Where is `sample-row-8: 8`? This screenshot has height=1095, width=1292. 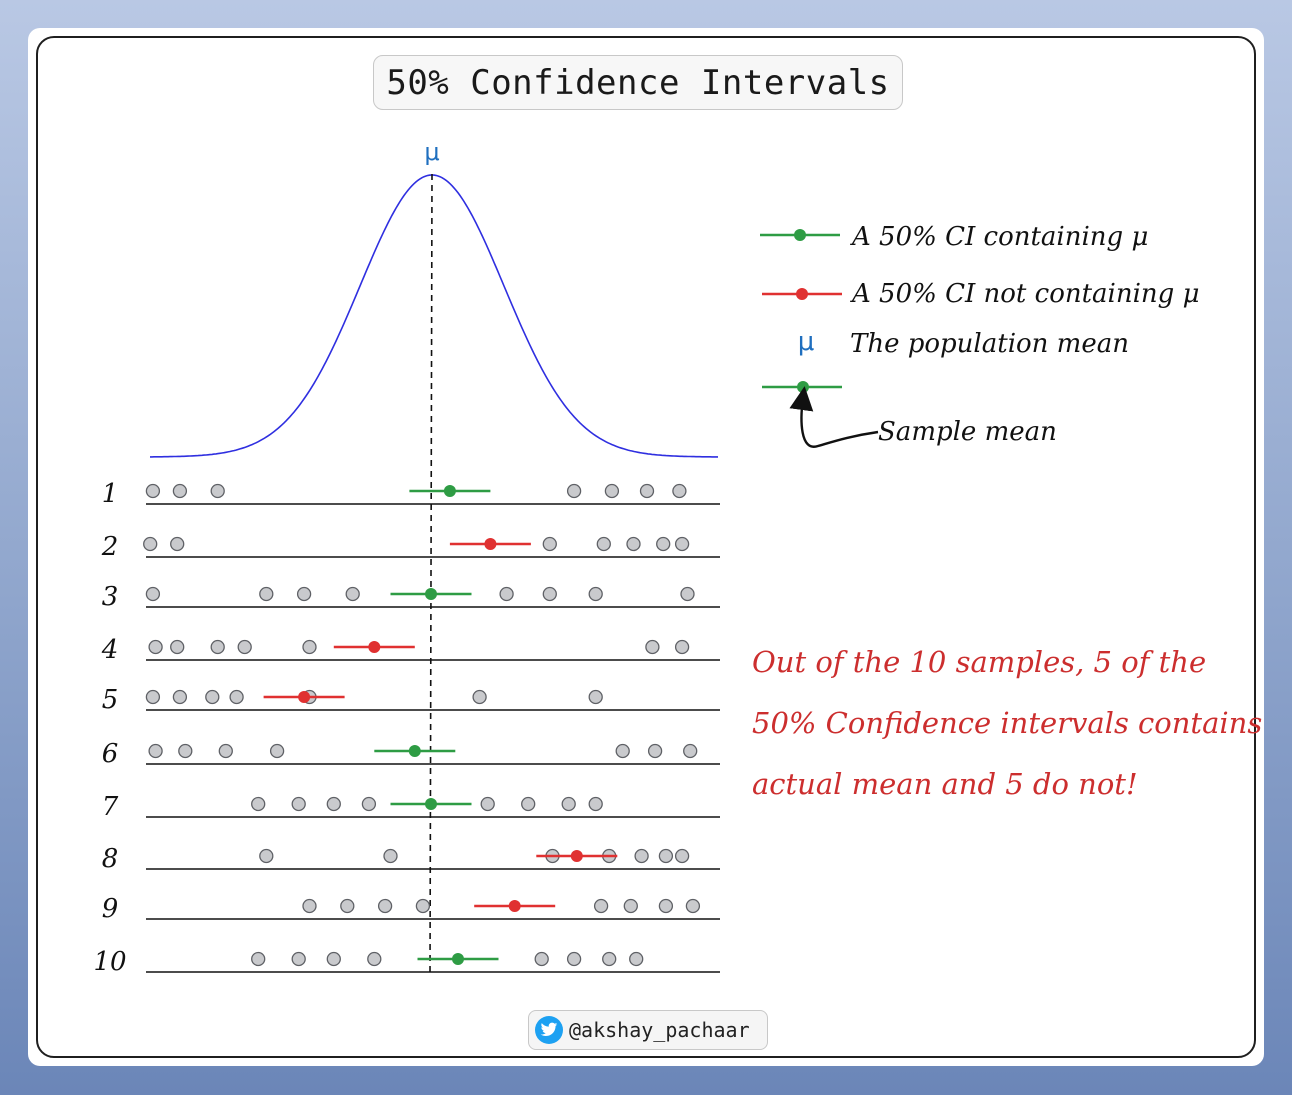
sample-row-8: 8 is located at coordinates (411, 859).